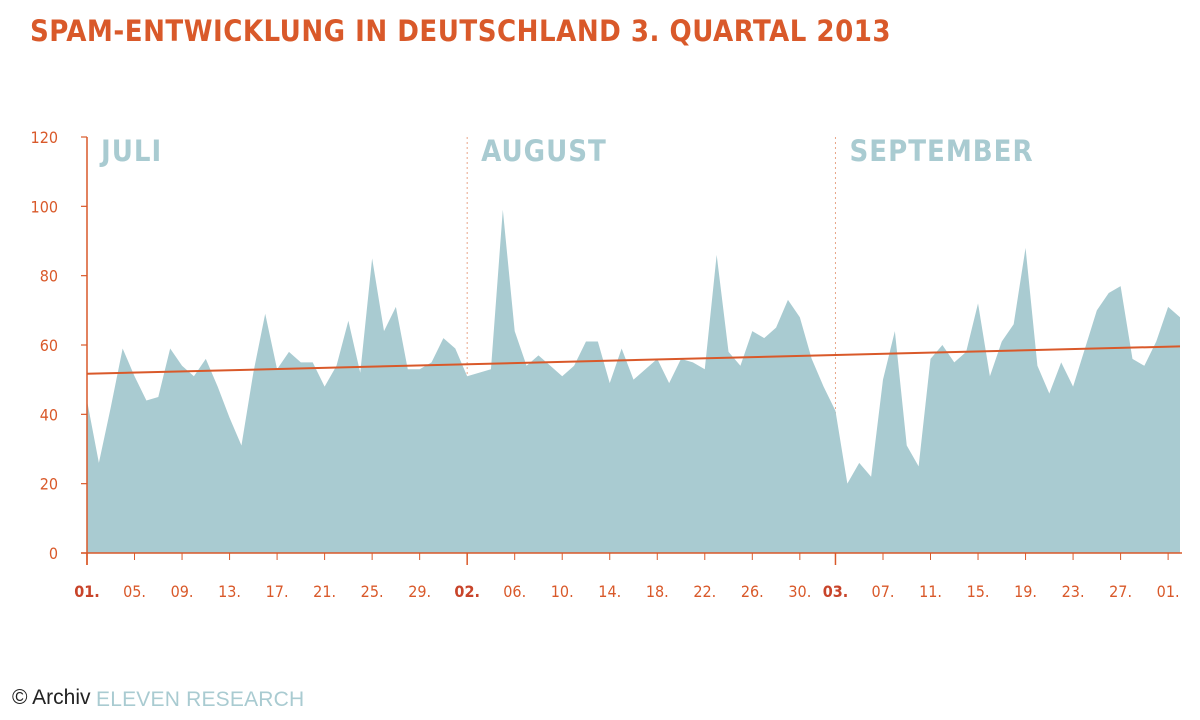  Describe the element at coordinates (1025, 591) in the screenshot. I see `x-tick-label: 19.` at that location.